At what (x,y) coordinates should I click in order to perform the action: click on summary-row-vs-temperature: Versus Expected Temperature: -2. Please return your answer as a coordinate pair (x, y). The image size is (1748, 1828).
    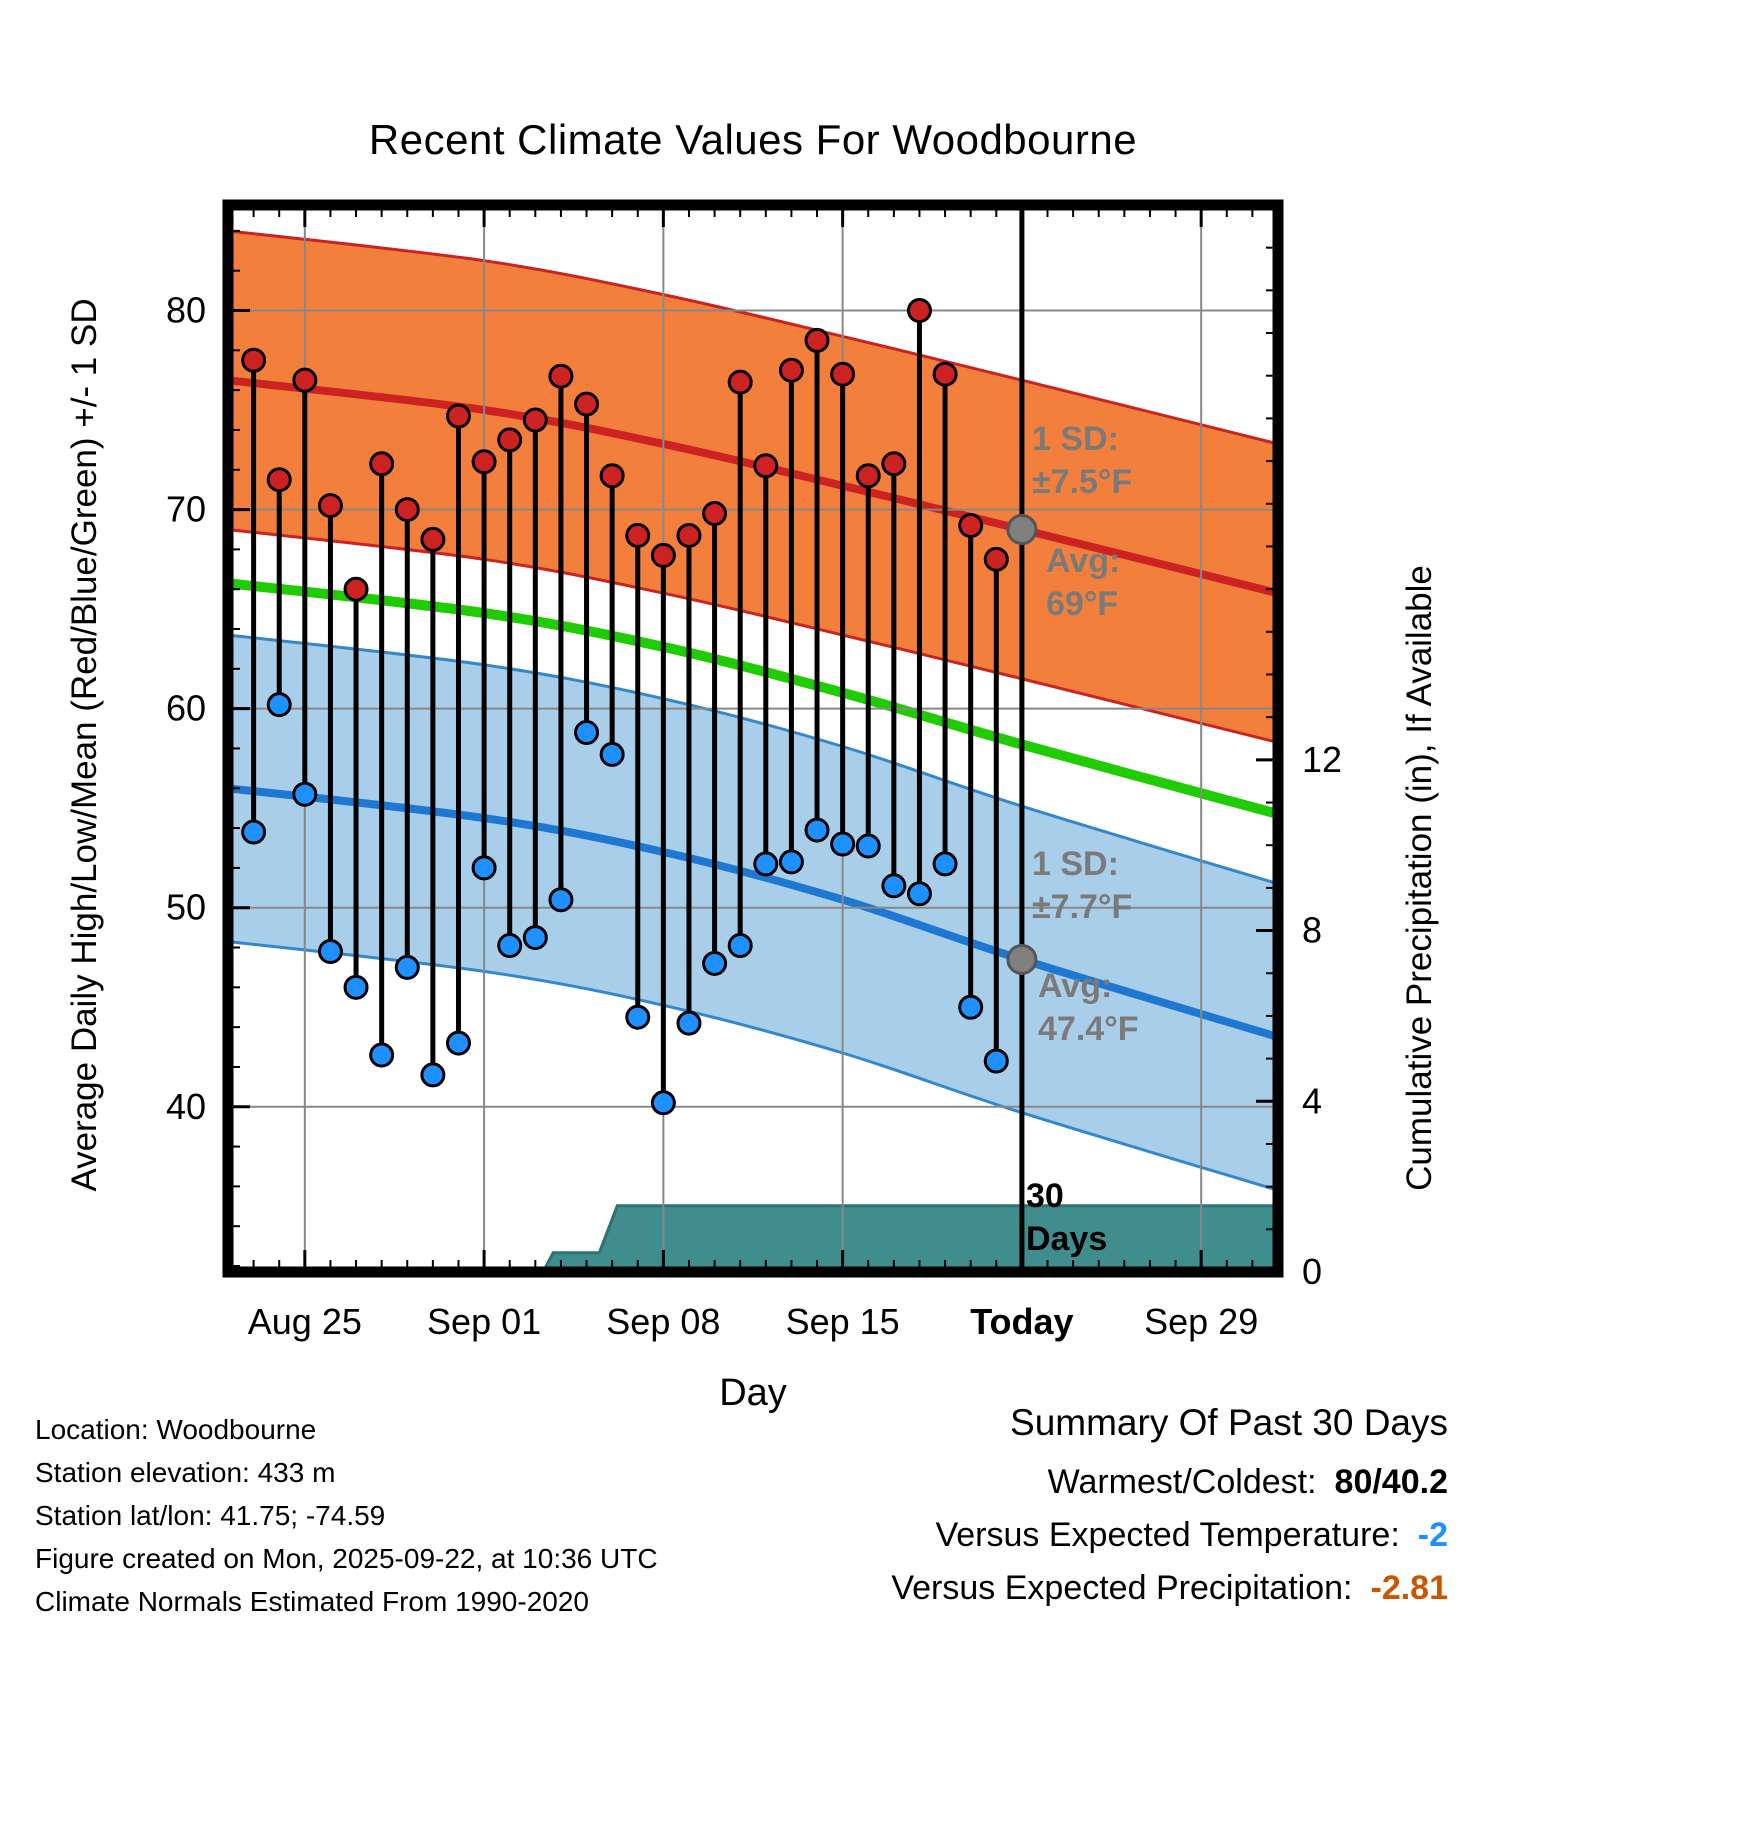
    Looking at the image, I should click on (1169, 1535).